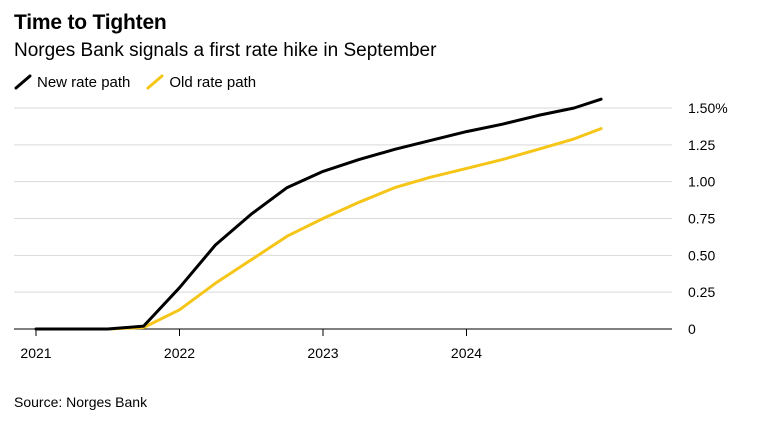  Describe the element at coordinates (701, 219) in the screenshot. I see `y-tick-label-3: 0.75` at that location.